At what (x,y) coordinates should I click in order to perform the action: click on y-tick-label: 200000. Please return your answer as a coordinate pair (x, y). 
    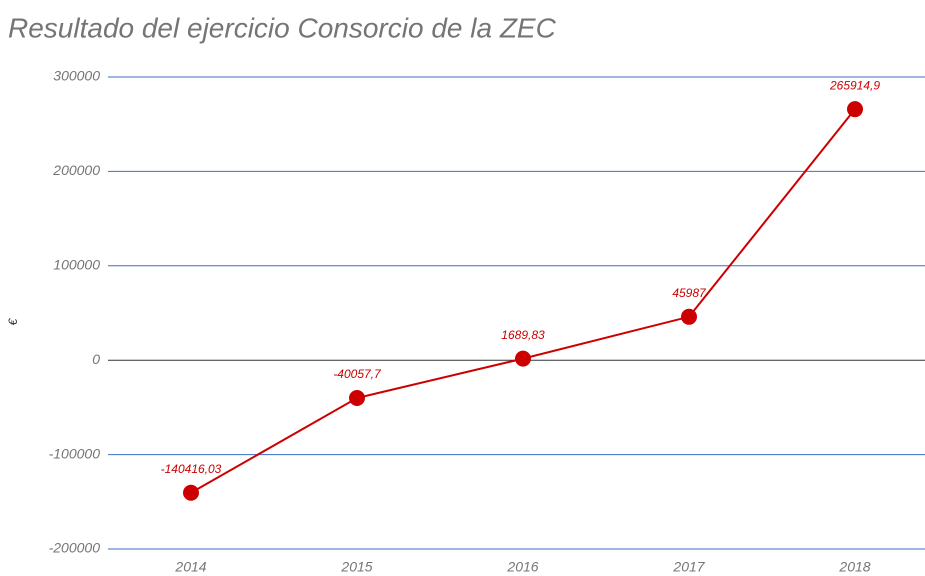
    Looking at the image, I should click on (76, 170).